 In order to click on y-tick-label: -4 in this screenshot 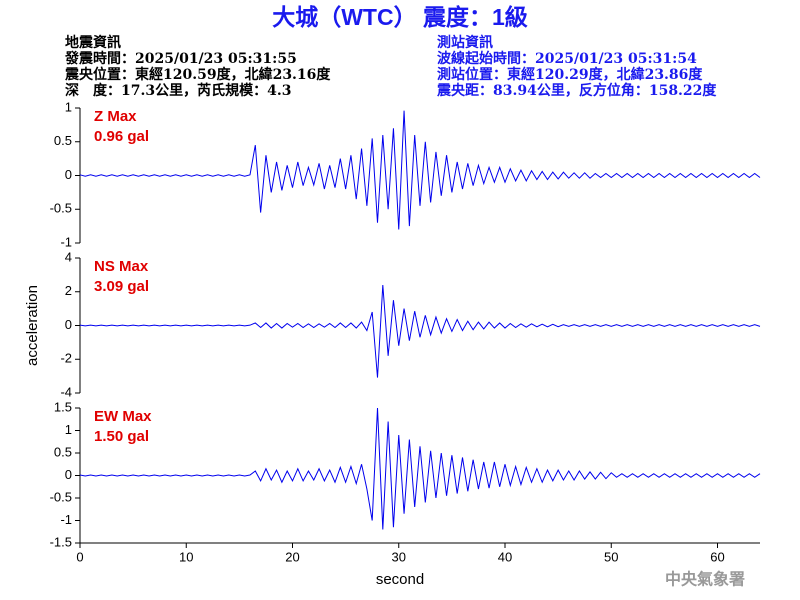, I will do `click(66, 391)`.